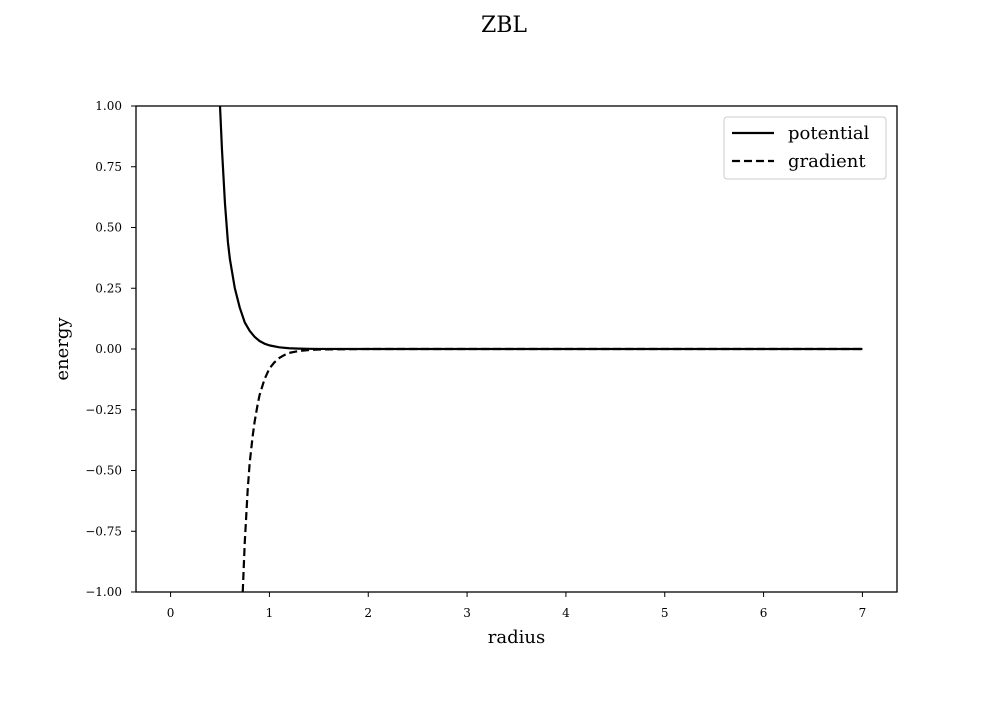  Describe the element at coordinates (103, 471) in the screenshot. I see `y-tick-label: −0.50` at that location.